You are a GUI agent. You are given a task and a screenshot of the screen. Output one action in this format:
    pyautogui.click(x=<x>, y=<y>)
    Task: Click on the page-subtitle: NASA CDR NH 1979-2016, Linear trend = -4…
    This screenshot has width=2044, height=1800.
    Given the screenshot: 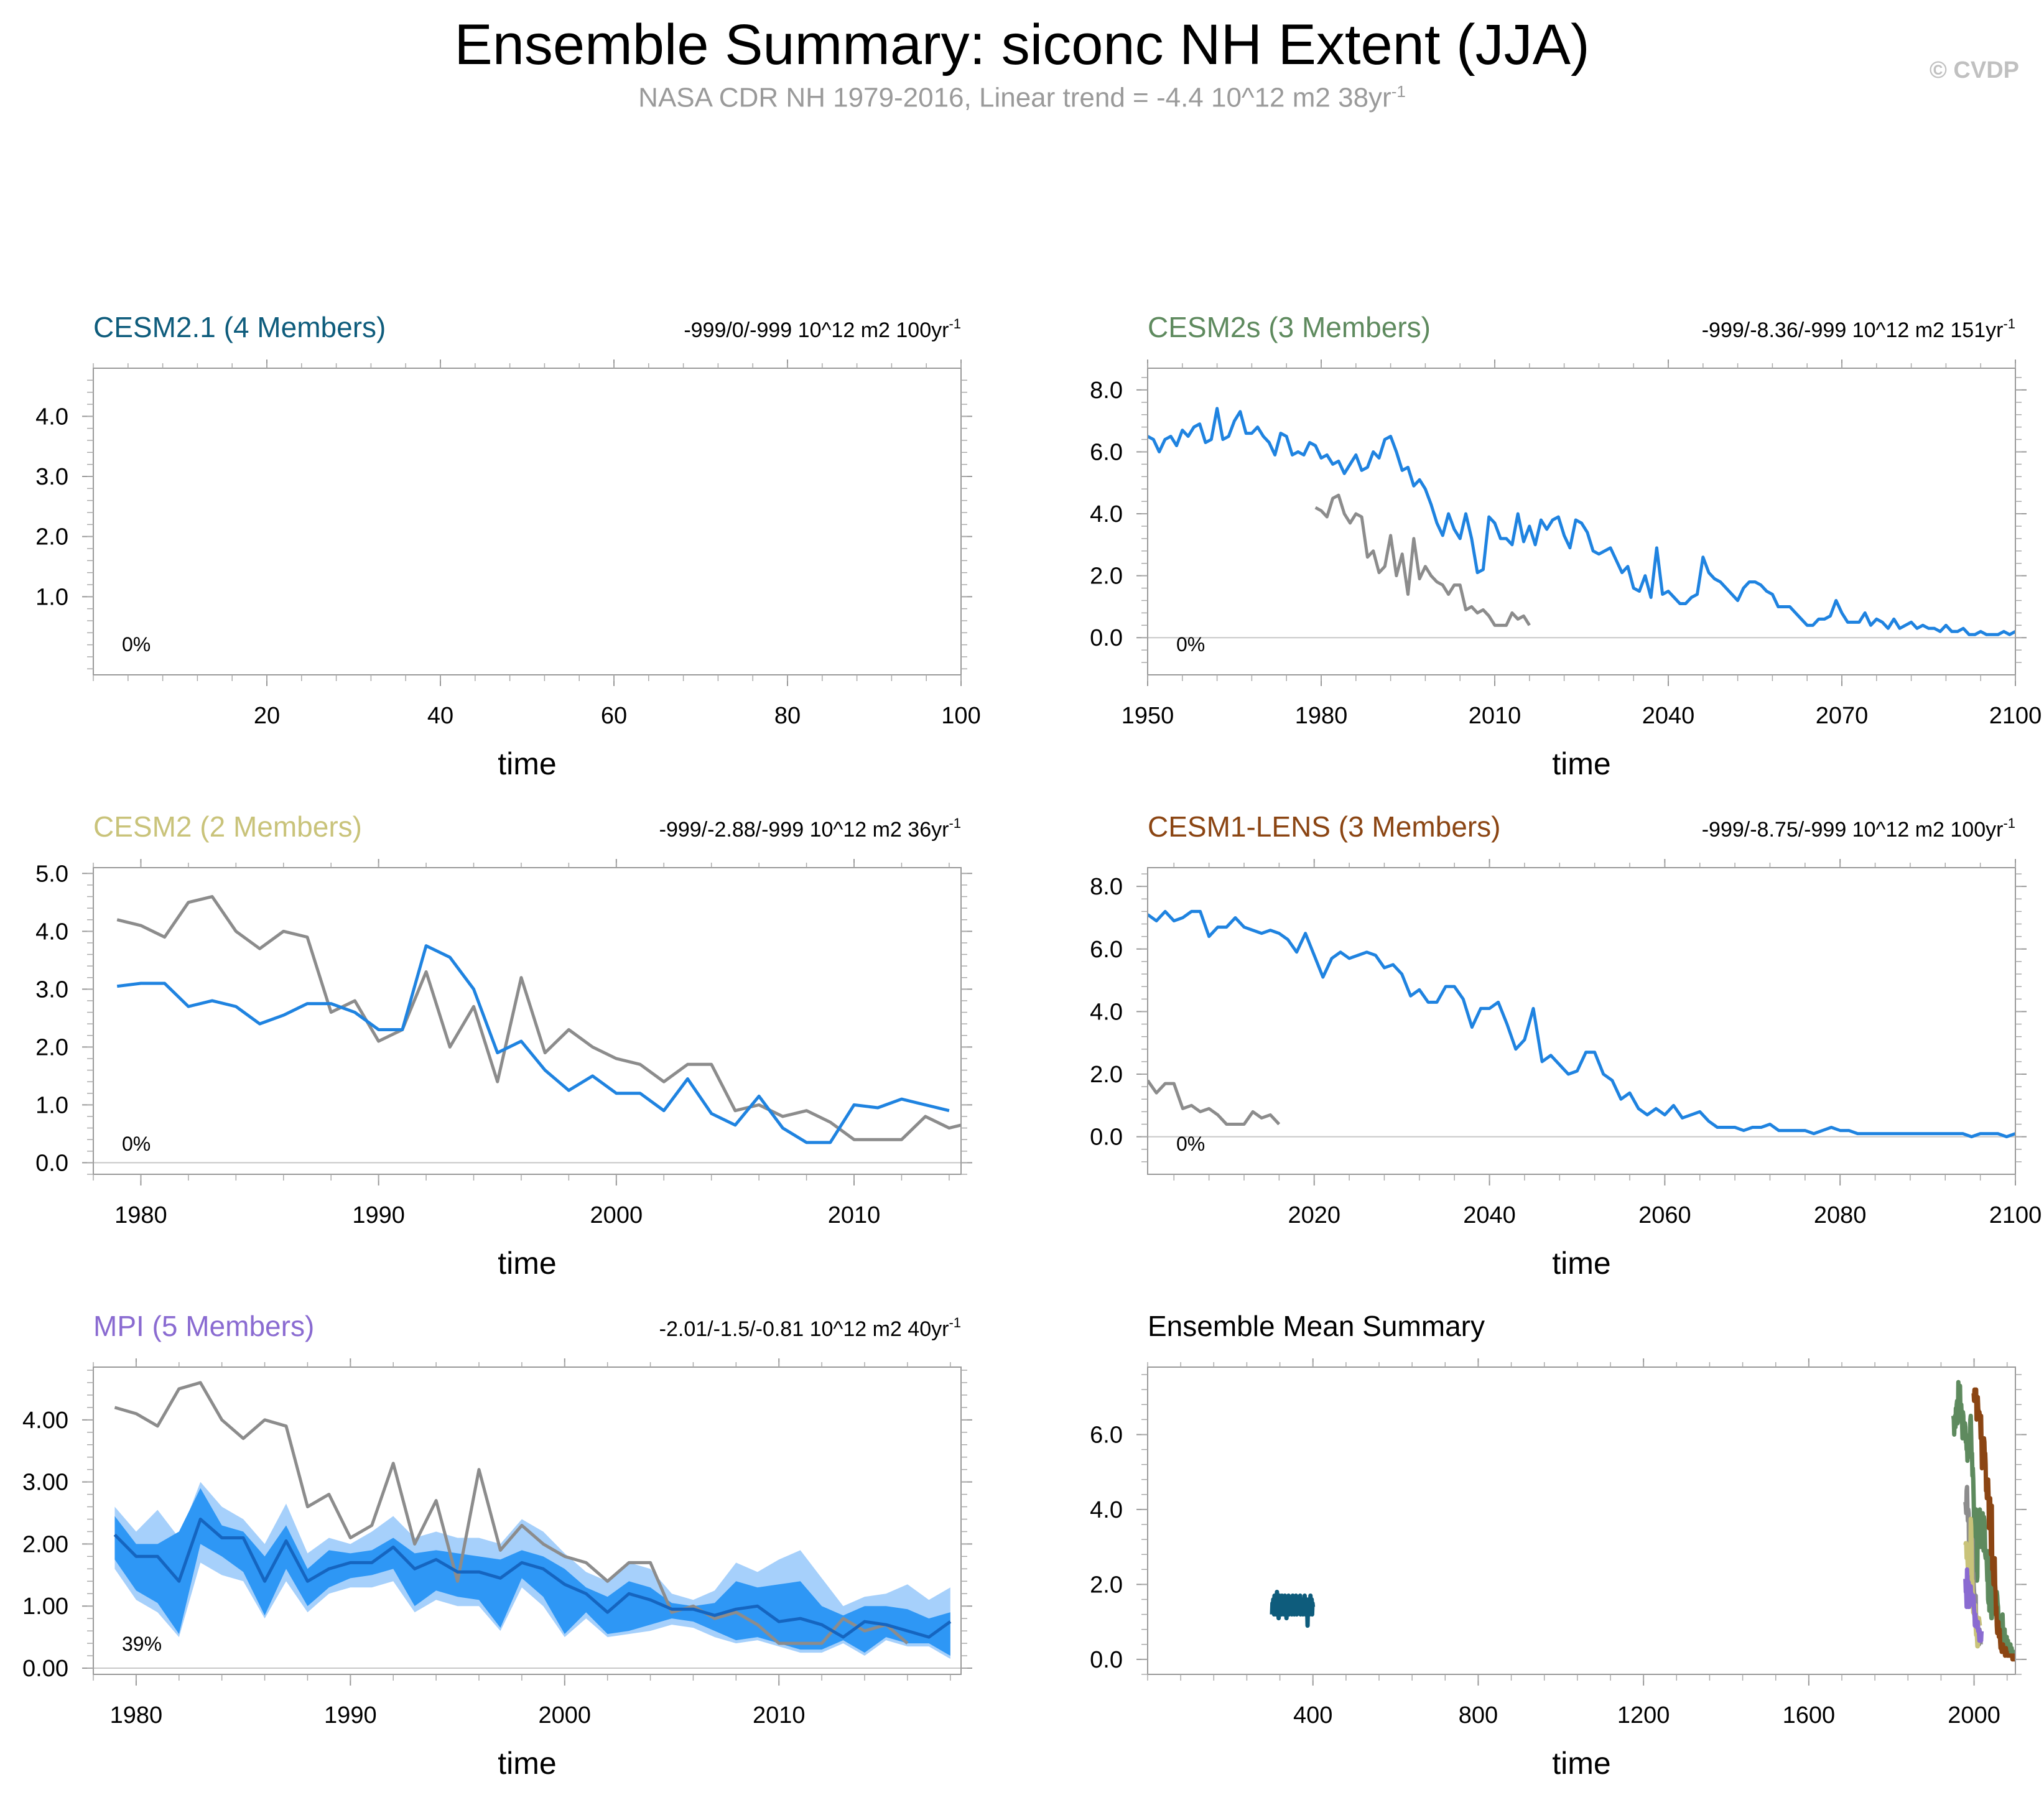 What is the action you would take?
    pyautogui.click(x=1022, y=98)
    